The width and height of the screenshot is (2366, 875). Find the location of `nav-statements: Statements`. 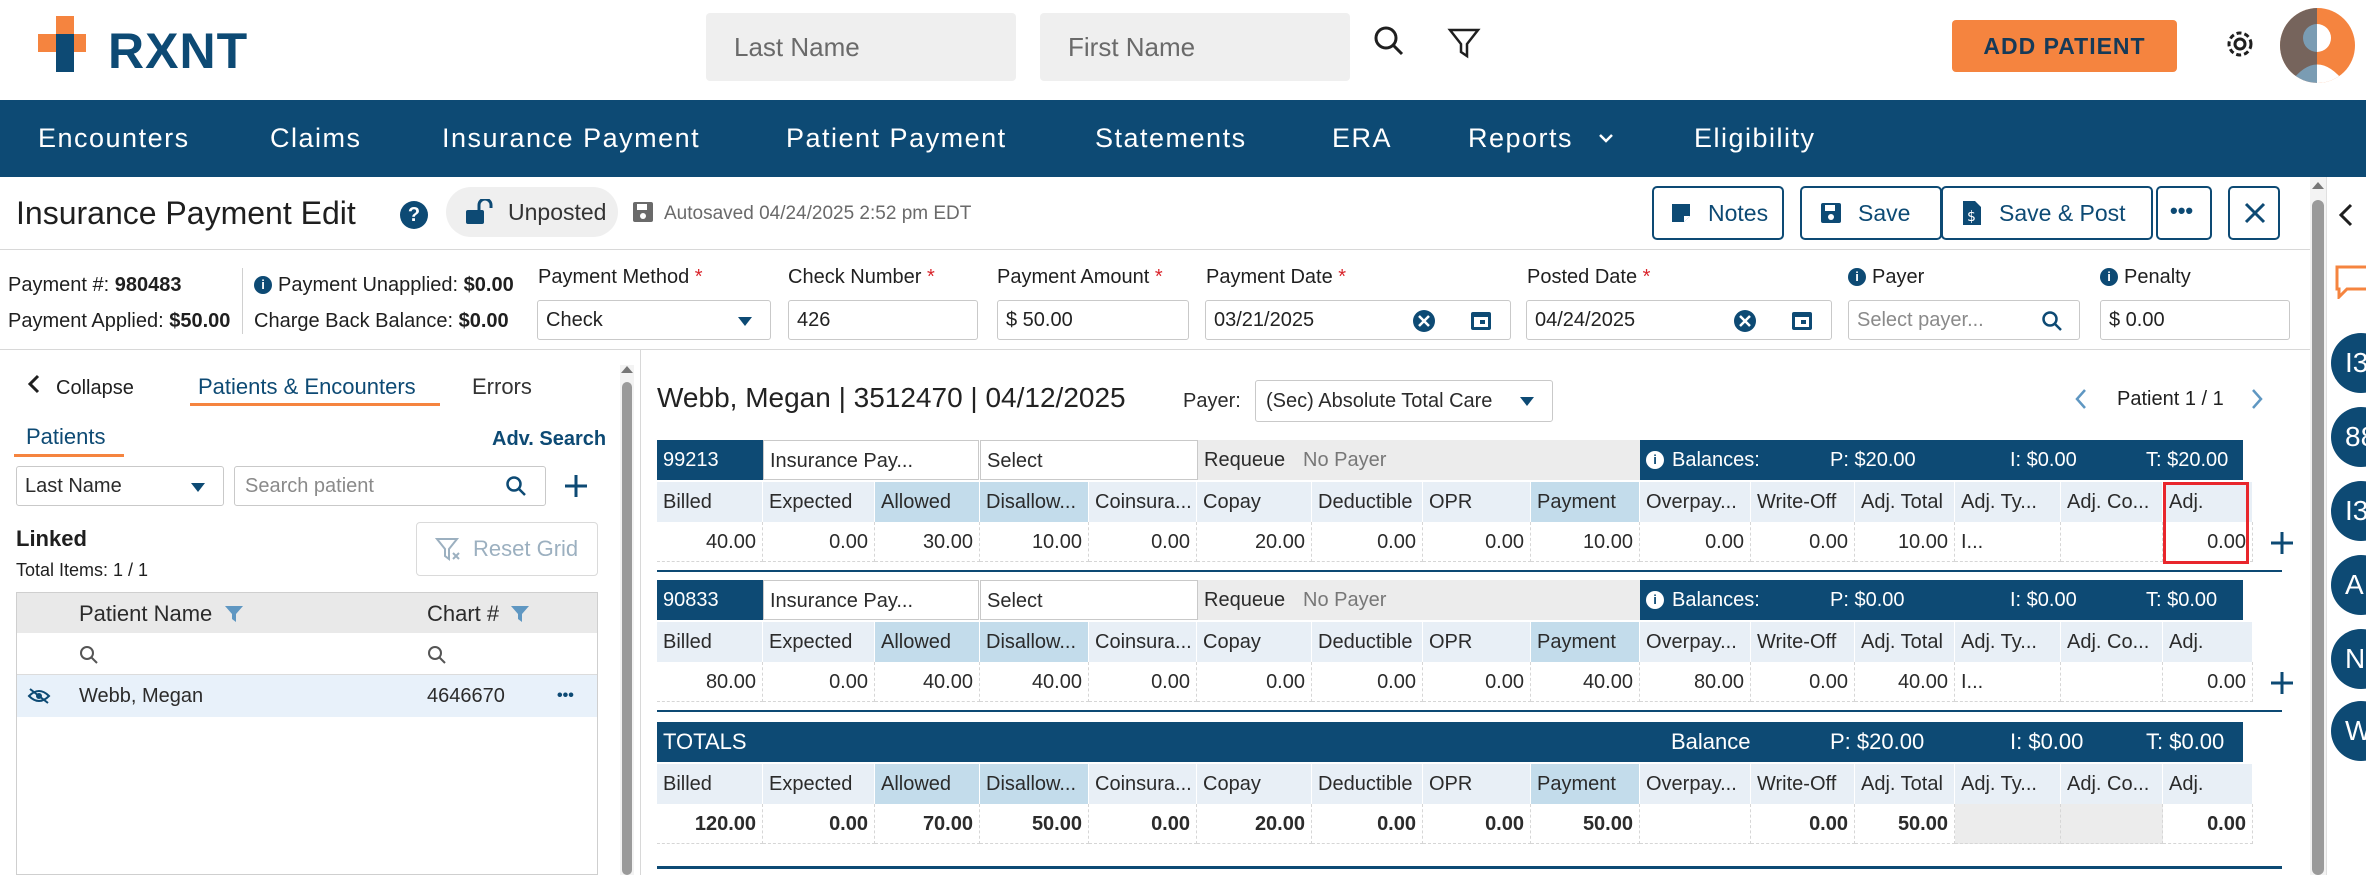

nav-statements: Statements is located at coordinates (1171, 138).